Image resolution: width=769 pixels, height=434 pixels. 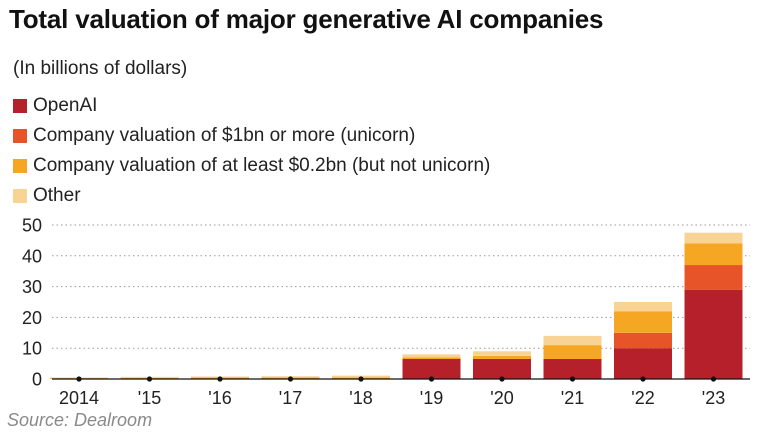 What do you see at coordinates (80, 420) in the screenshot?
I see `source-note: Source: Dealroom` at bounding box center [80, 420].